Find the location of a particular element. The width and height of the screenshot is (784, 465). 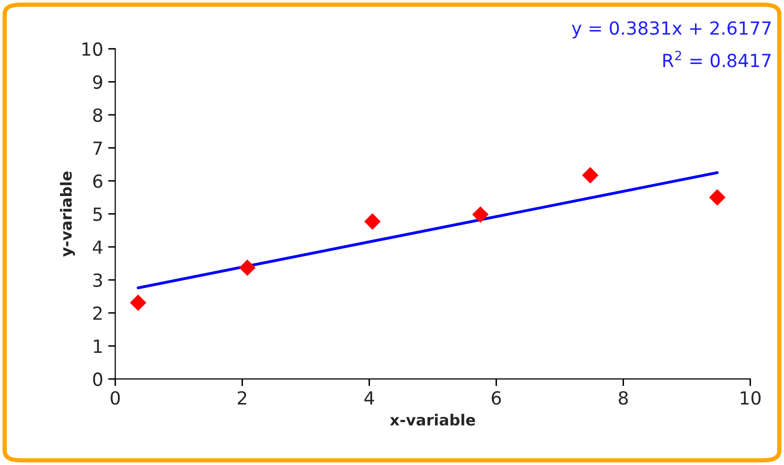

x-tick-label: 10 is located at coordinates (750, 398).